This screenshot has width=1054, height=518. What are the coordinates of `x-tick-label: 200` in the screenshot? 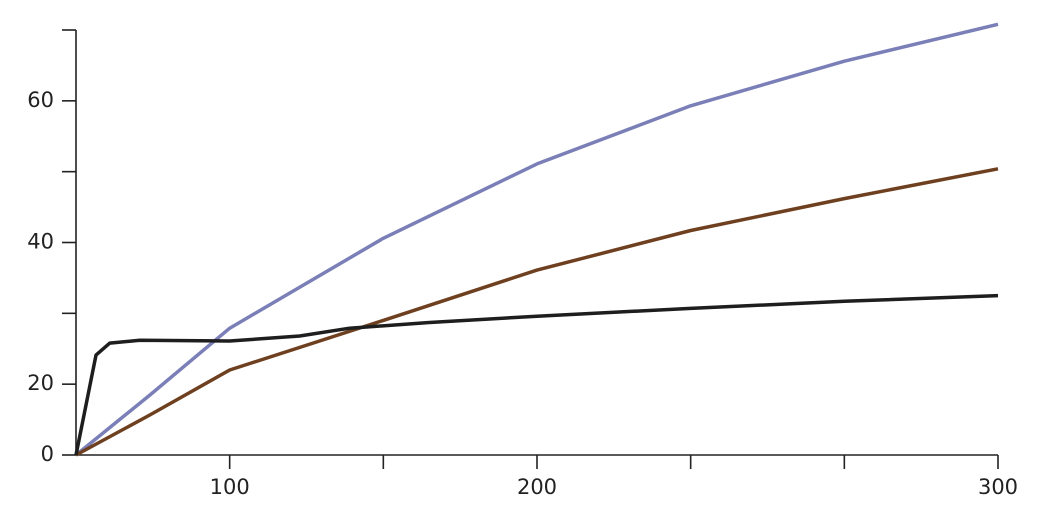 It's located at (537, 487).